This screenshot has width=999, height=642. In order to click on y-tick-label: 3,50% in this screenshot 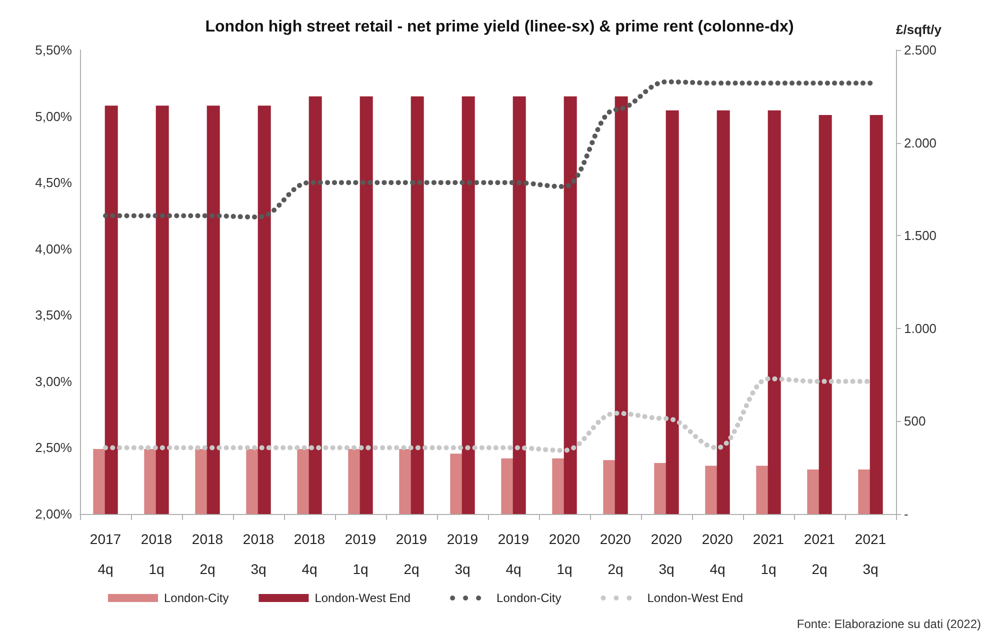, I will do `click(53, 315)`.